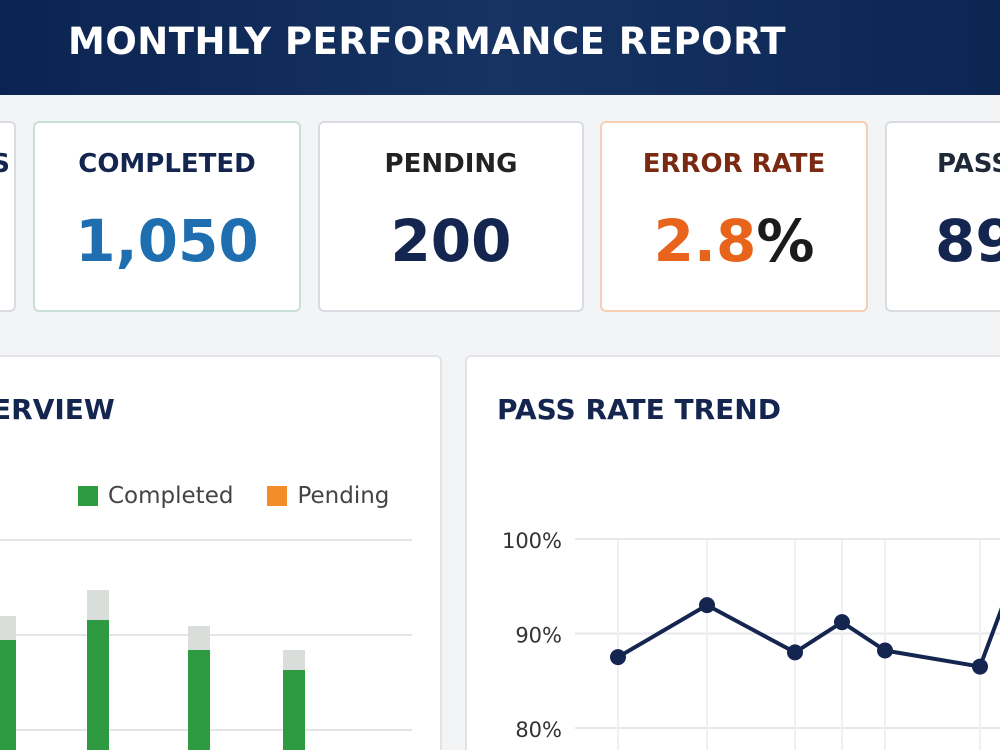 Image resolution: width=1000 pixels, height=750 pixels. I want to click on y-tick-label: 80%, so click(538, 730).